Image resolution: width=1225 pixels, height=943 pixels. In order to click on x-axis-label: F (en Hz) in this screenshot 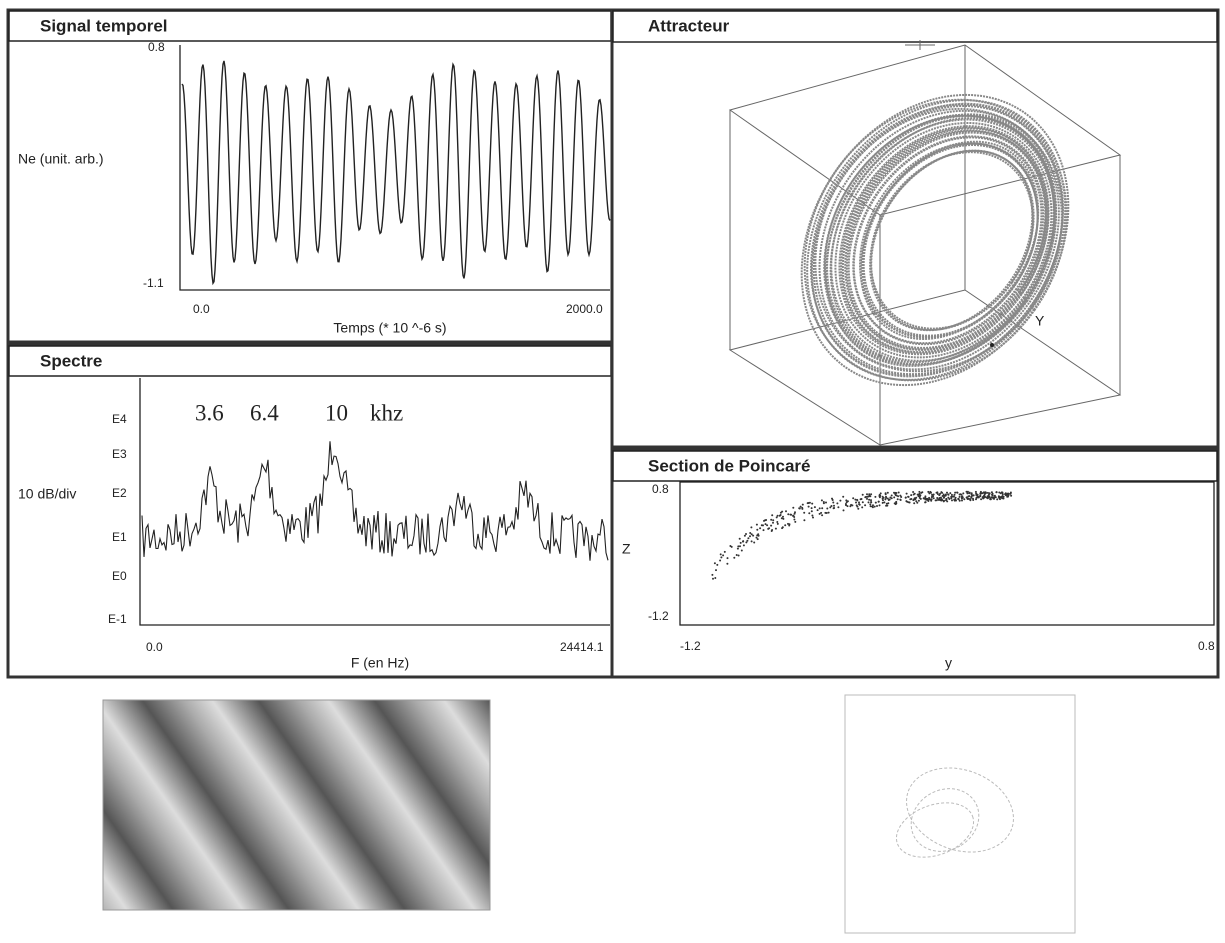, I will do `click(380, 663)`.